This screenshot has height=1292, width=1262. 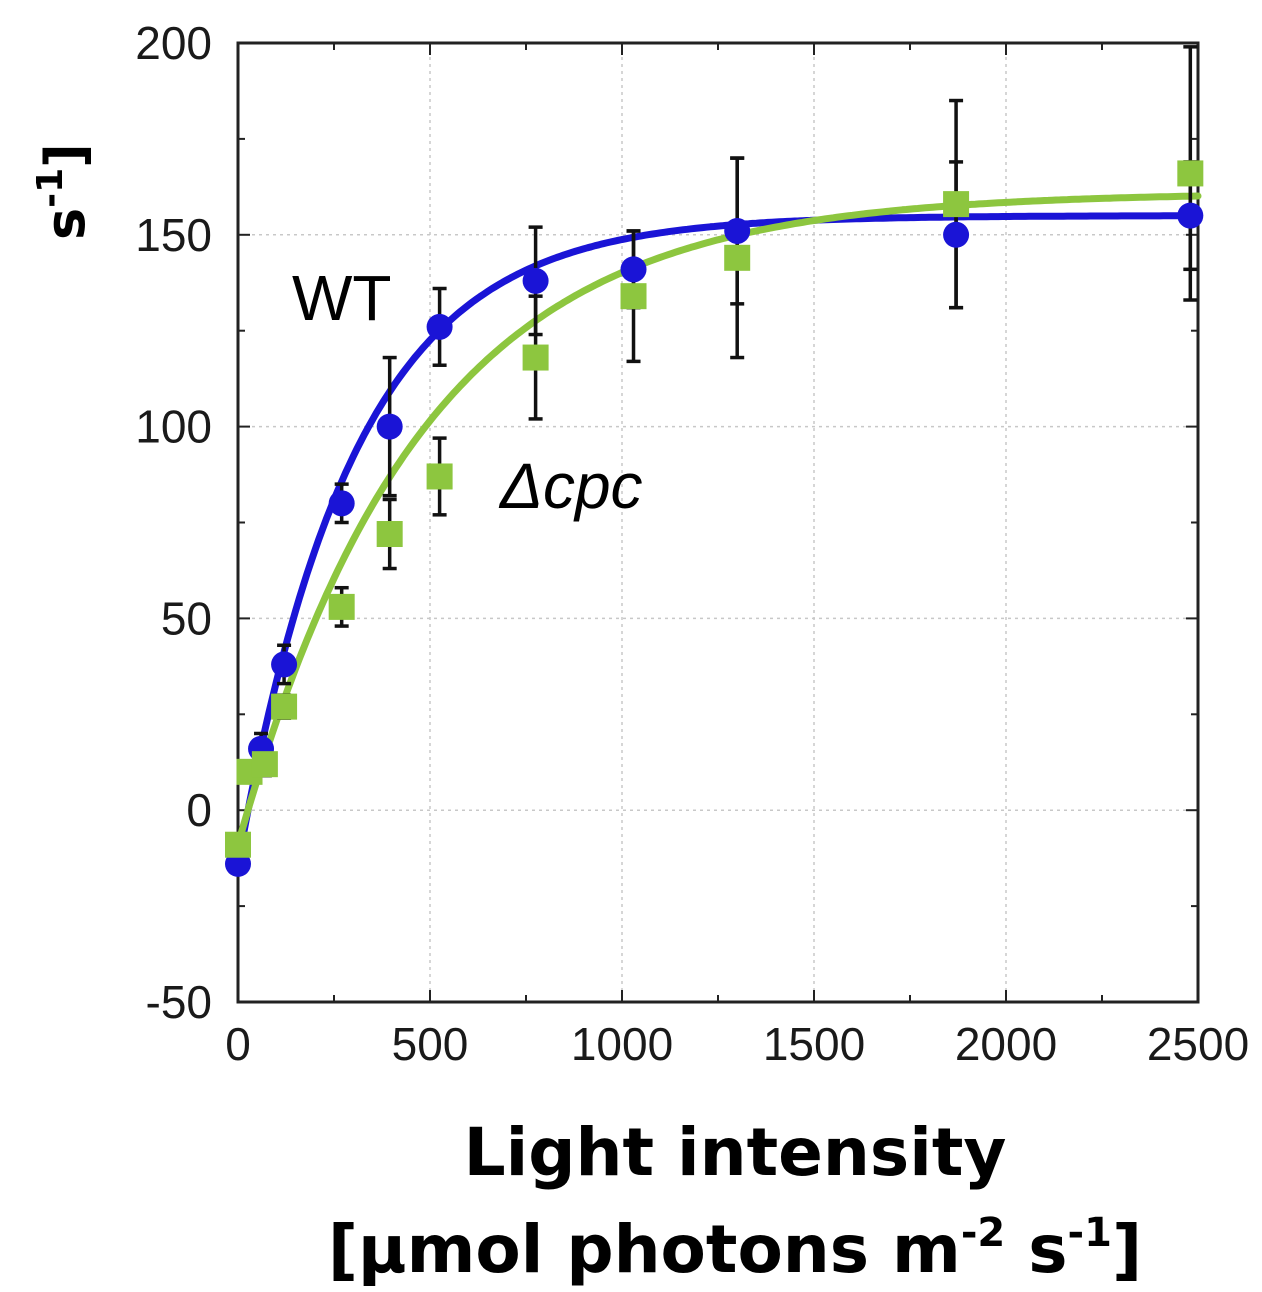 I want to click on annotation-wt: WT, so click(x=342, y=298).